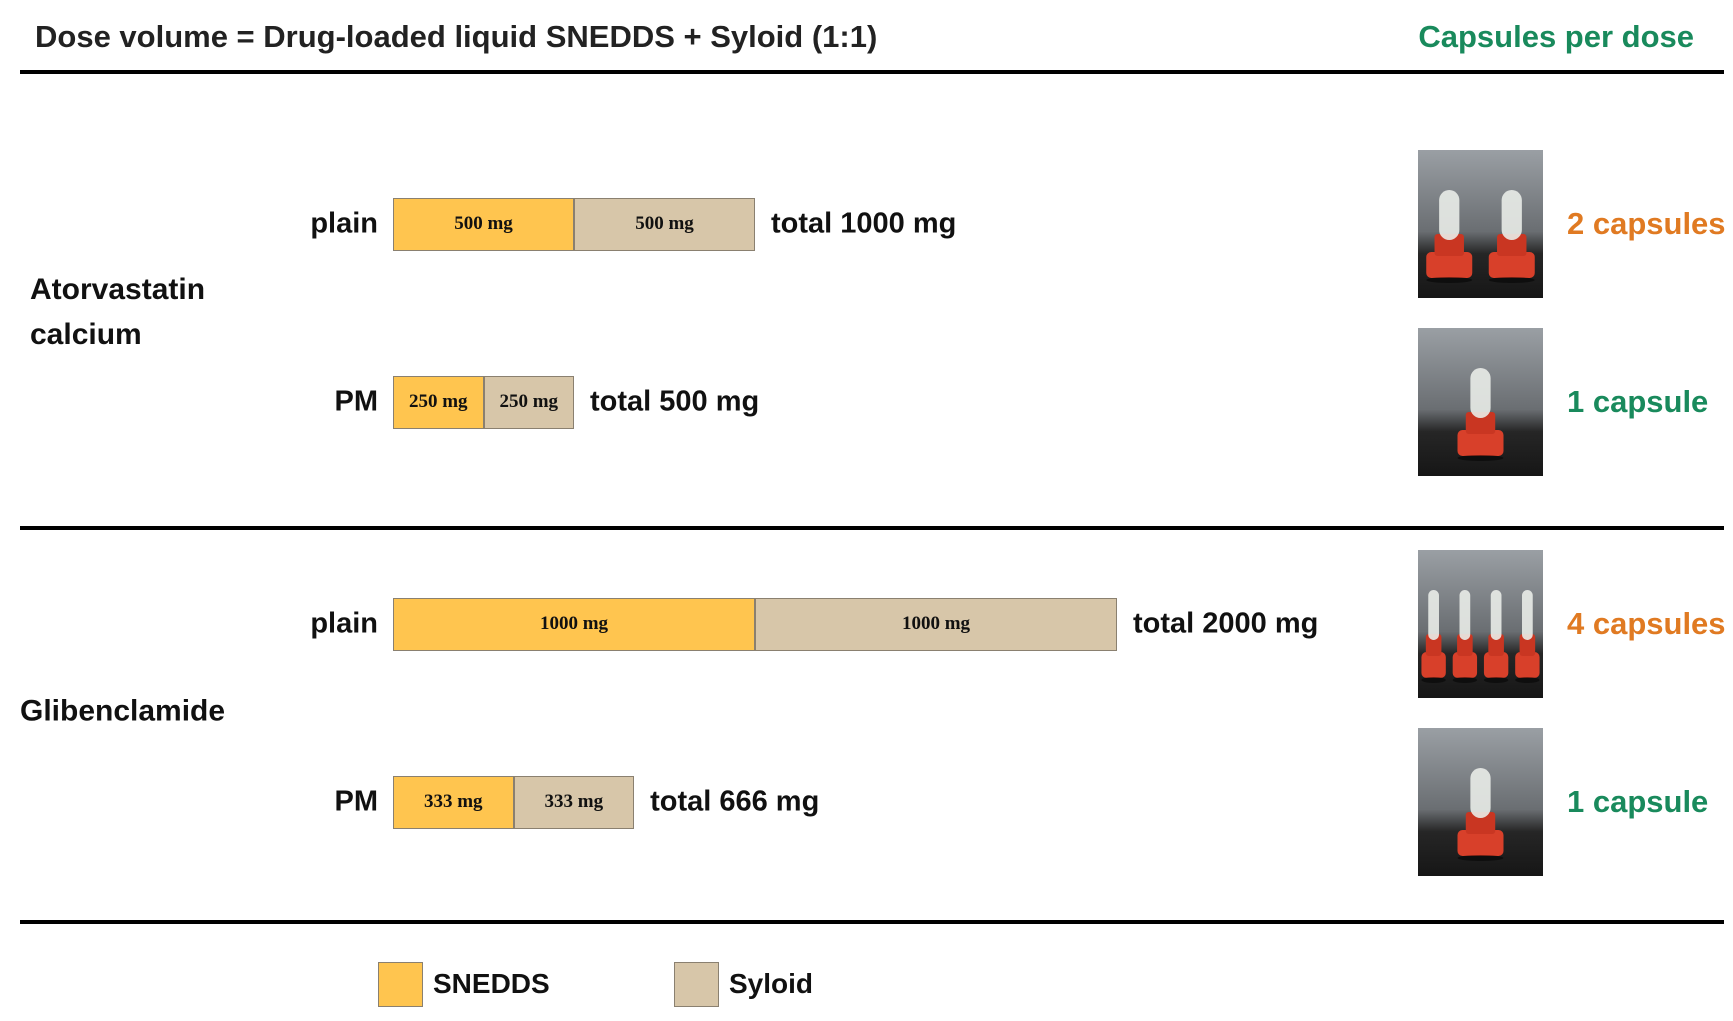  Describe the element at coordinates (123, 711) in the screenshot. I see `group-label: Glibenclamide` at that location.